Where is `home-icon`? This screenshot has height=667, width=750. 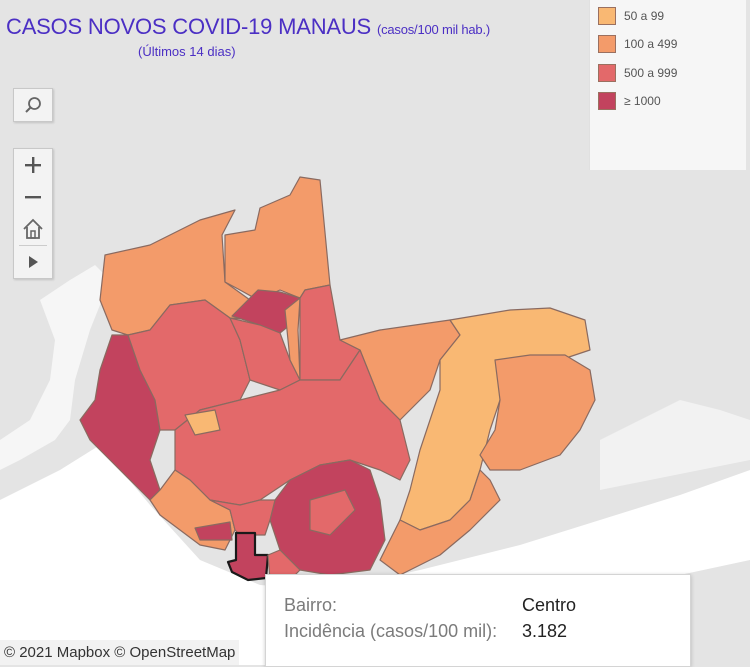
home-icon is located at coordinates (33, 228).